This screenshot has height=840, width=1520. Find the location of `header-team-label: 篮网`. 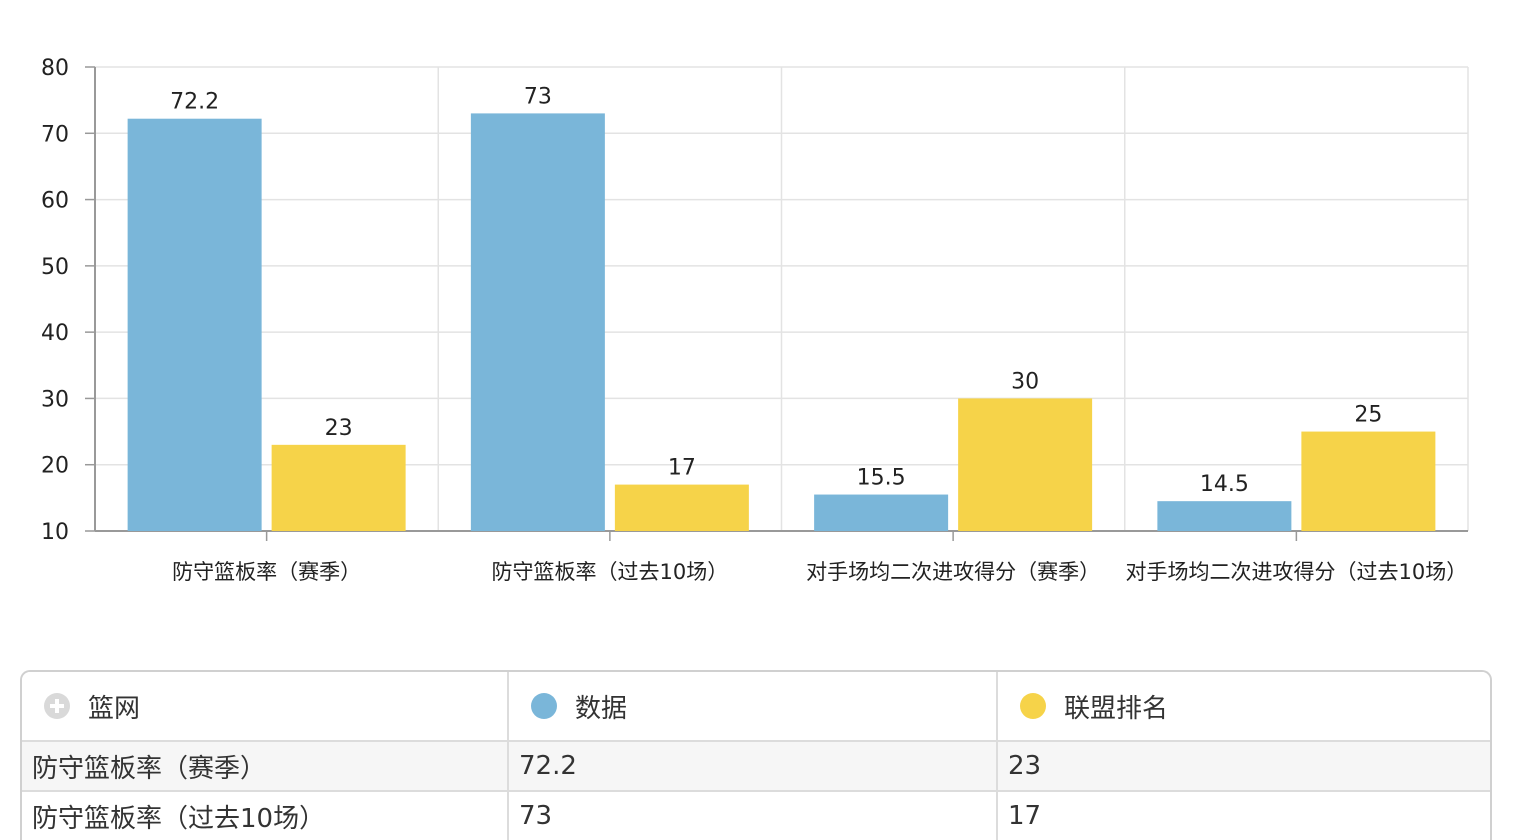

header-team-label: 篮网 is located at coordinates (114, 708).